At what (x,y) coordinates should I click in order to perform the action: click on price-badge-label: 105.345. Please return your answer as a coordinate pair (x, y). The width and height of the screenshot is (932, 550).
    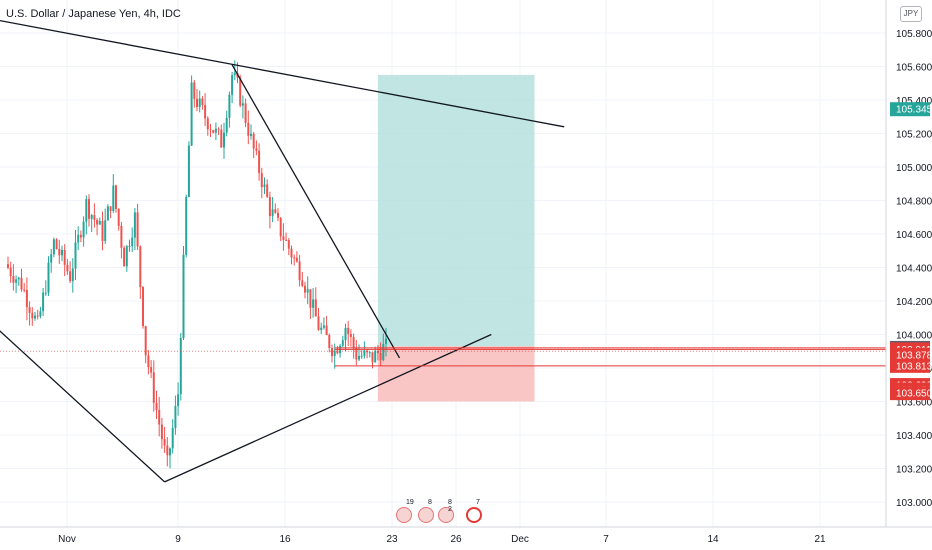
    Looking at the image, I should click on (914, 110).